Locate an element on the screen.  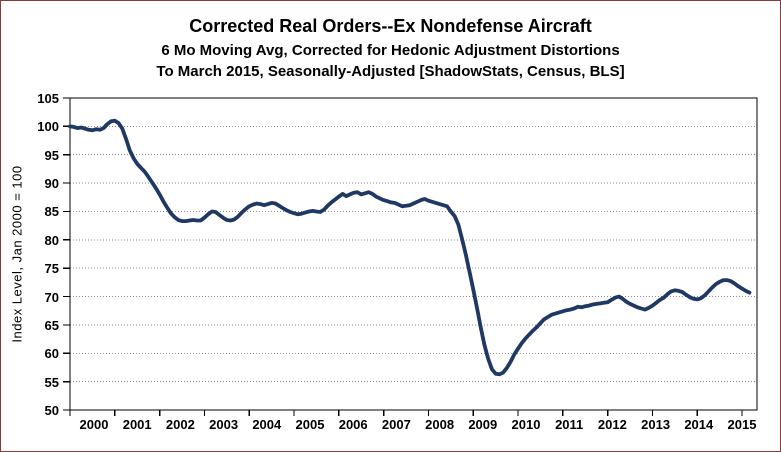
x-tick-label: 2010 is located at coordinates (526, 424).